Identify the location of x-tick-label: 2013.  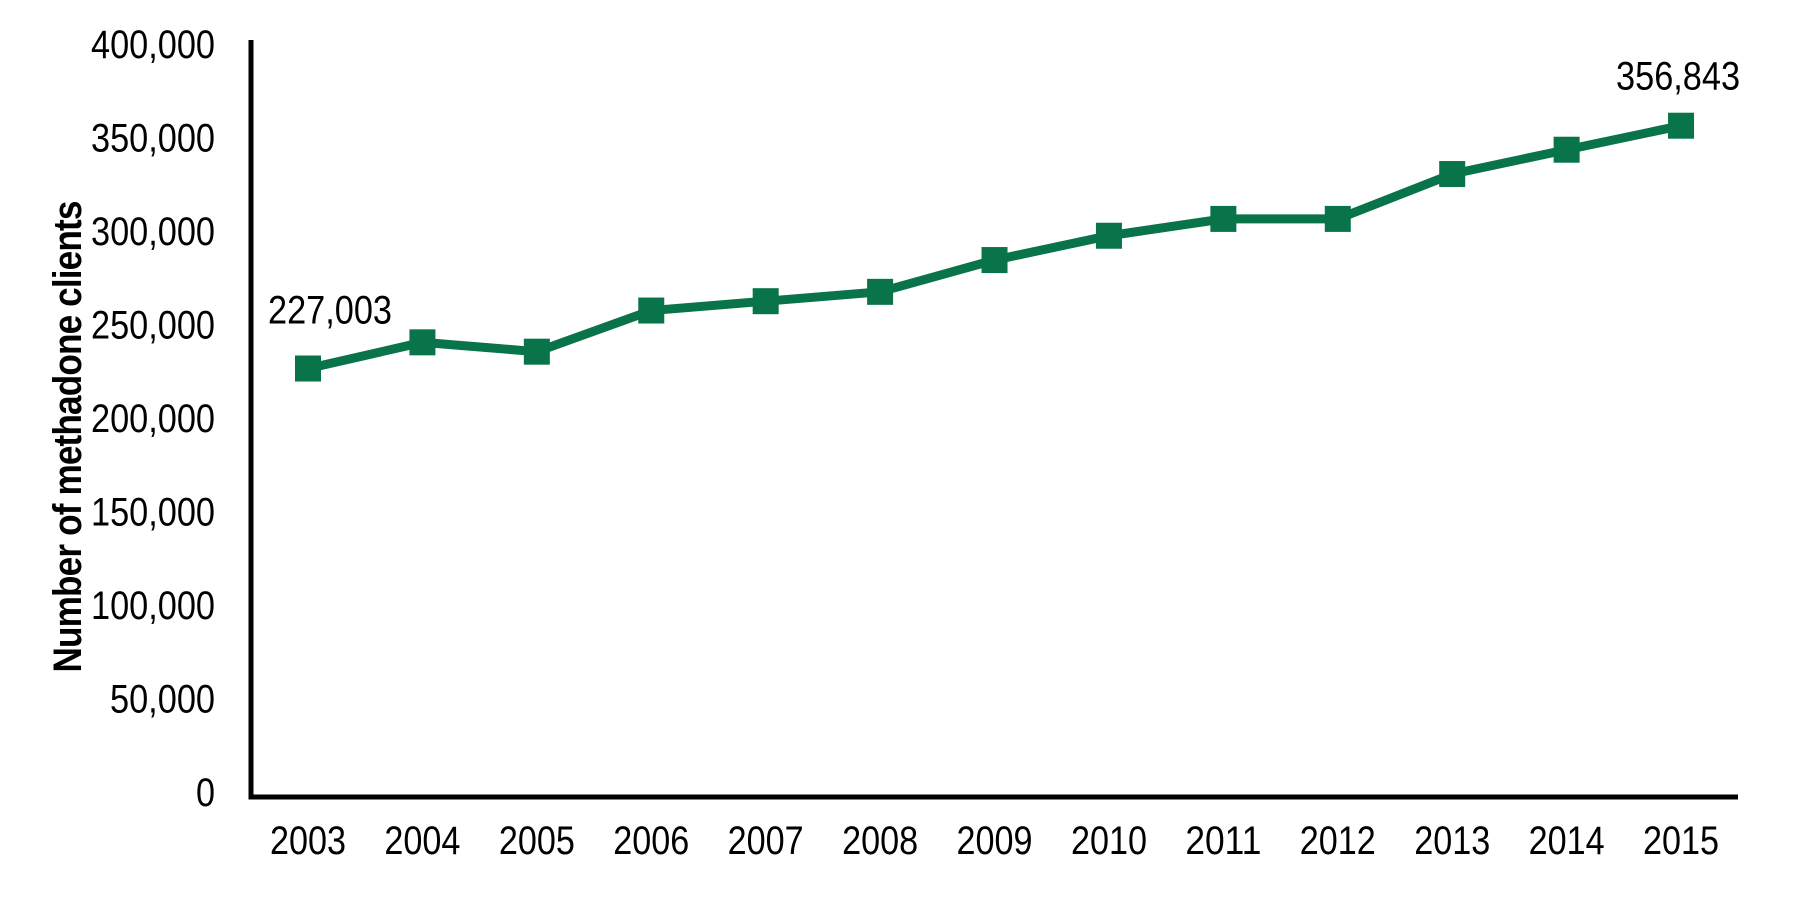
(1452, 841).